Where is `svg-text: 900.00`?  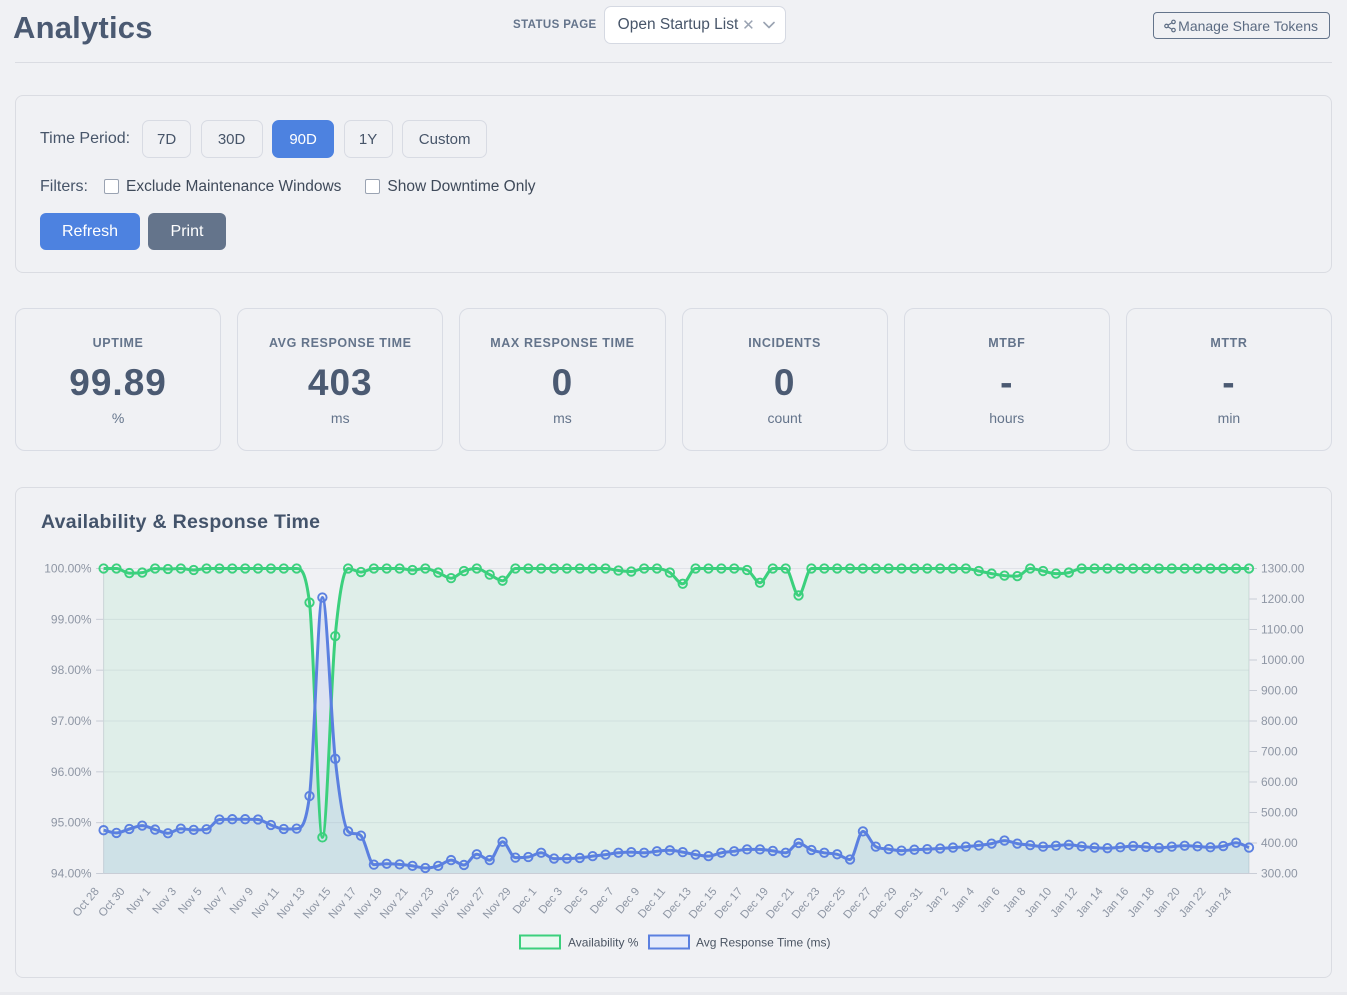 svg-text: 900.00 is located at coordinates (1279, 690).